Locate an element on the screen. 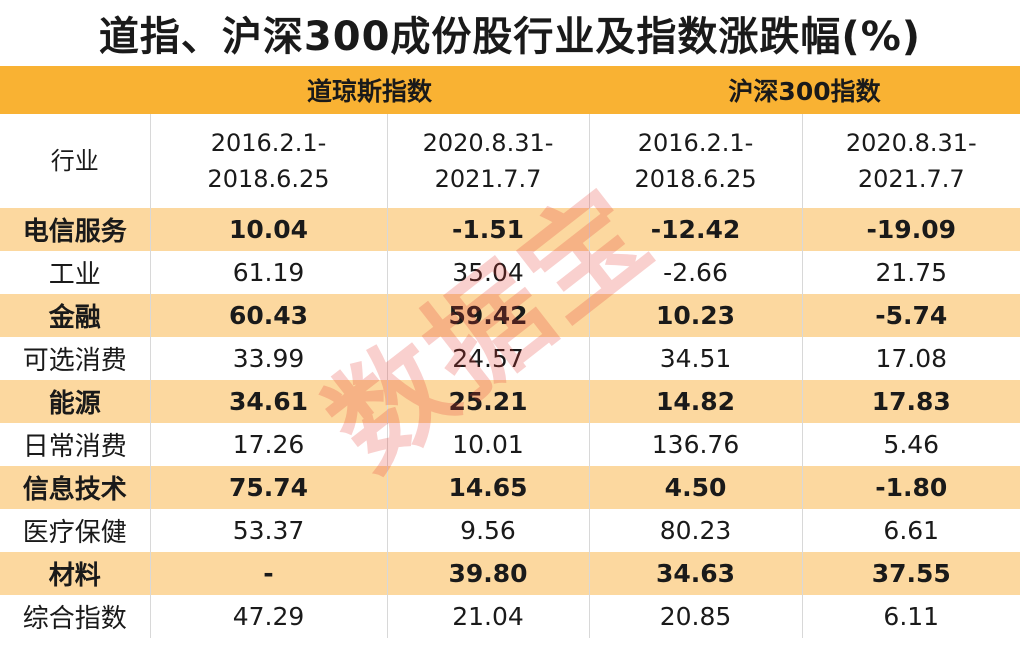 Image resolution: width=1020 pixels, height=648 pixels. table-row: 材料 -39.80 34.63 37.55 is located at coordinates (510, 573).